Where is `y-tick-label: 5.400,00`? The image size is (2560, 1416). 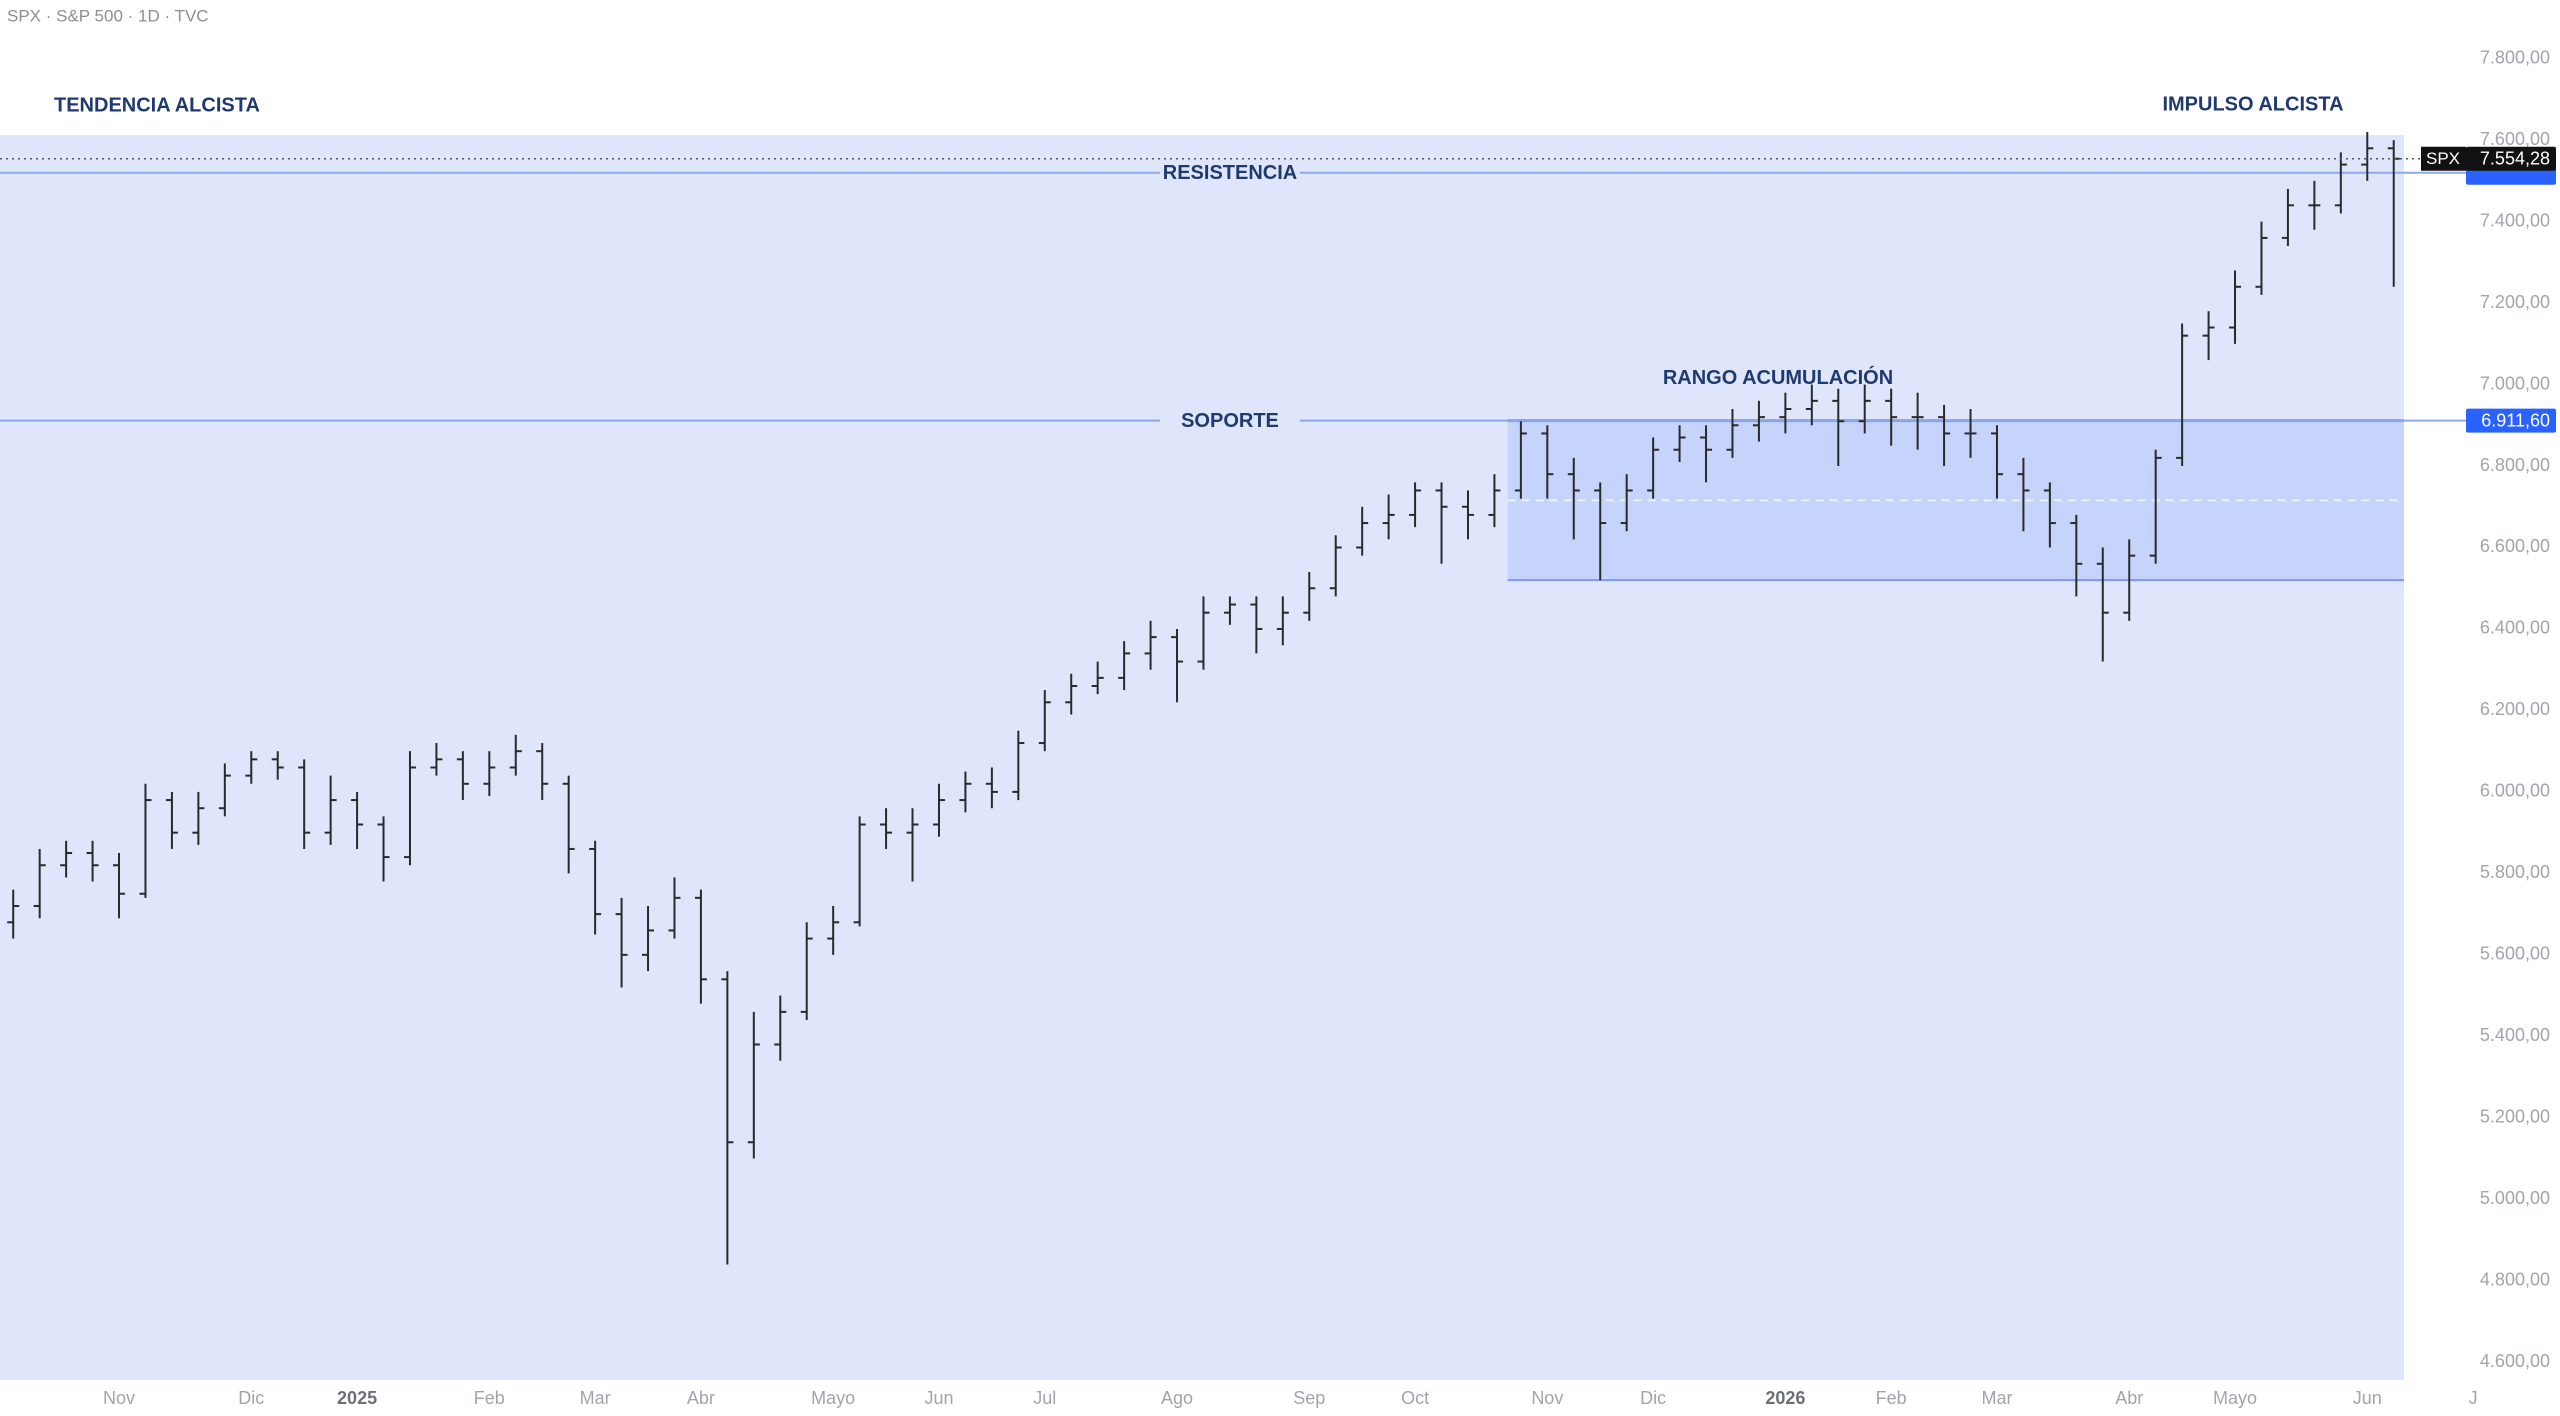 y-tick-label: 5.400,00 is located at coordinates (2515, 1035).